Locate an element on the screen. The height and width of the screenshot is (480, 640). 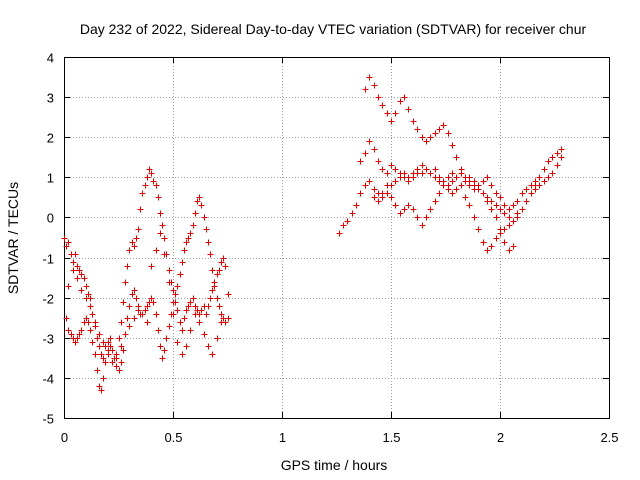
y-tick-label: 1 is located at coordinates (50, 178).